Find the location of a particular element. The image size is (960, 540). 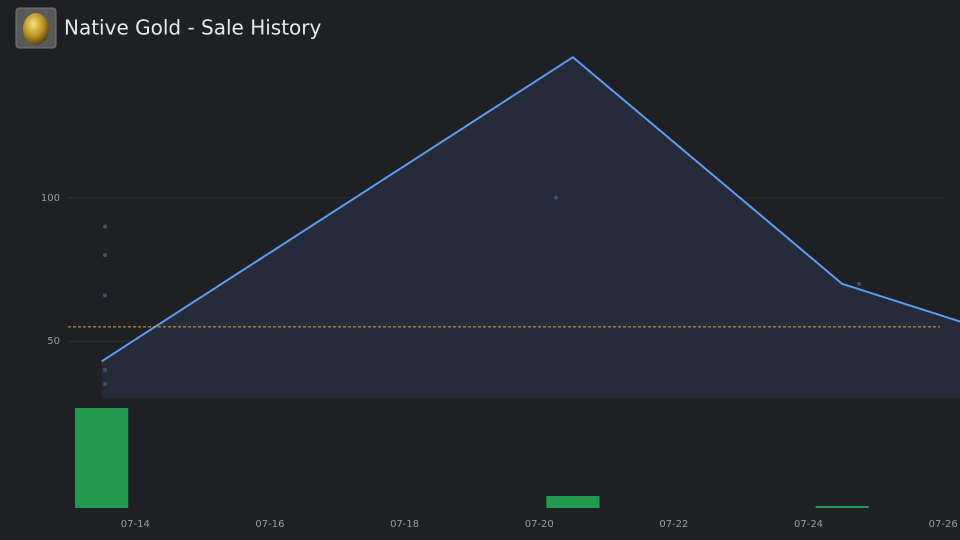

icon-egg is located at coordinates (36, 29).